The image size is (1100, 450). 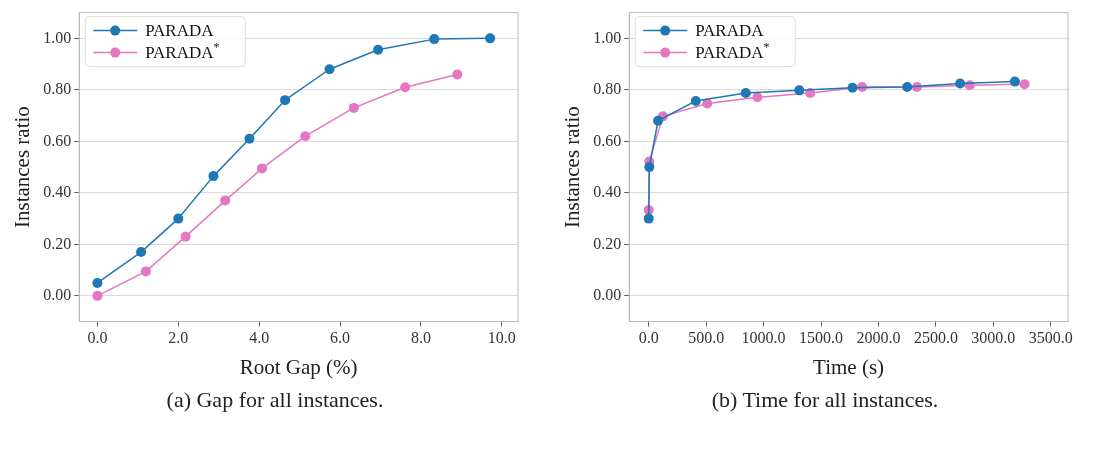 What do you see at coordinates (763, 338) in the screenshot?
I see `x-tick-label: 1000.0` at bounding box center [763, 338].